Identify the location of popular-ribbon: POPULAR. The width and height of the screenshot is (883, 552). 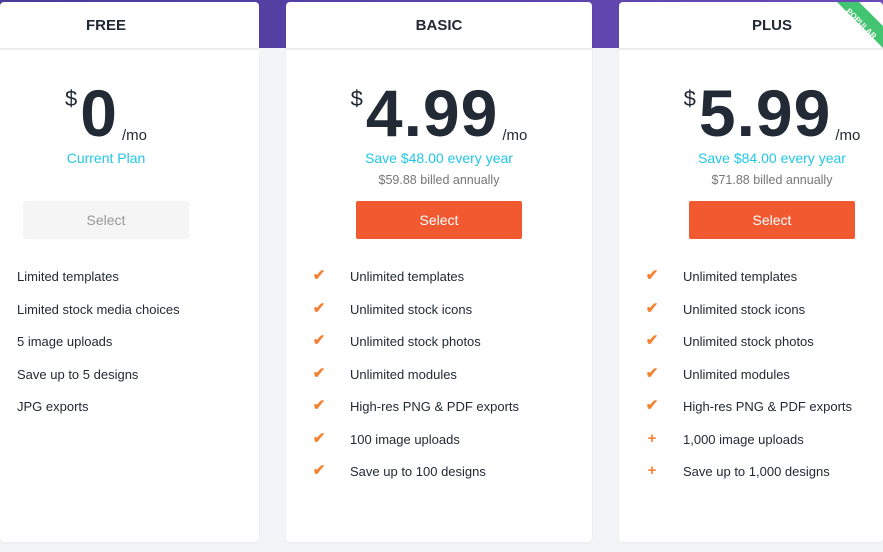
(860, 25).